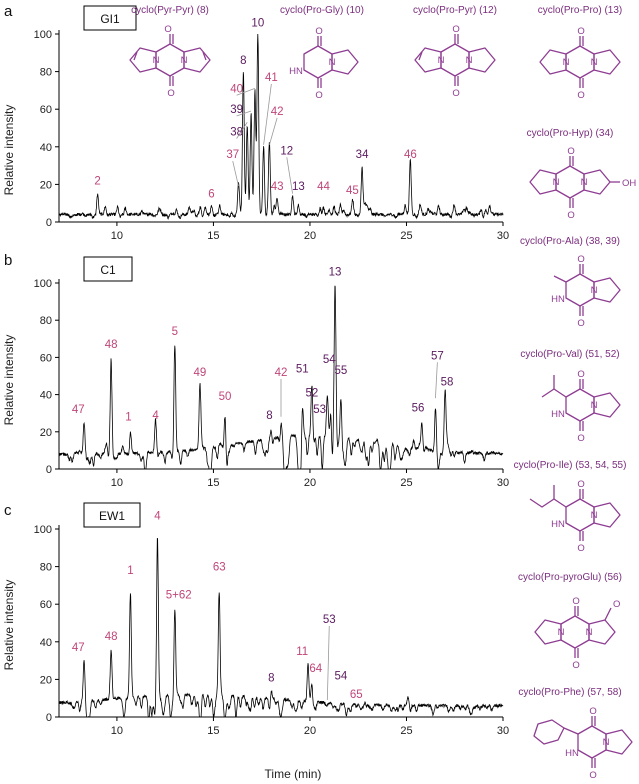 The width and height of the screenshot is (639, 784). Describe the element at coordinates (179, 596) in the screenshot. I see `peak-label: 5+62` at that location.